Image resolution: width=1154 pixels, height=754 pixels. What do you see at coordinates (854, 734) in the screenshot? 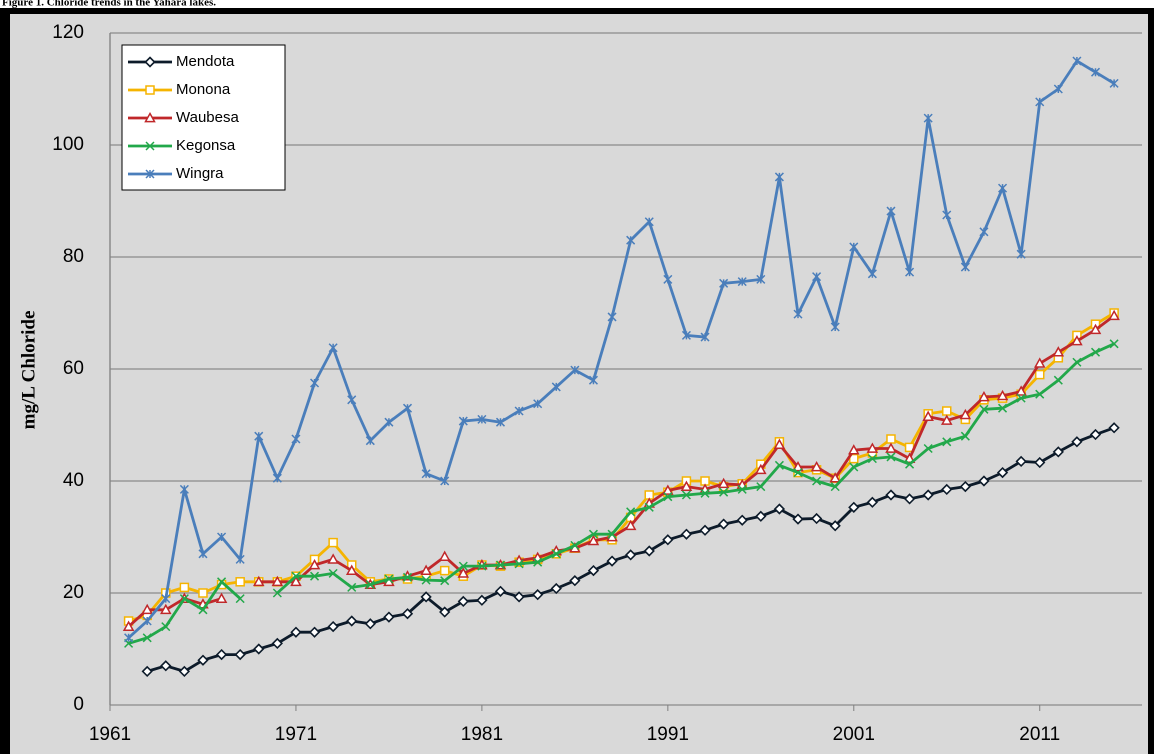
I see `x-tick-label: 2001` at bounding box center [854, 734].